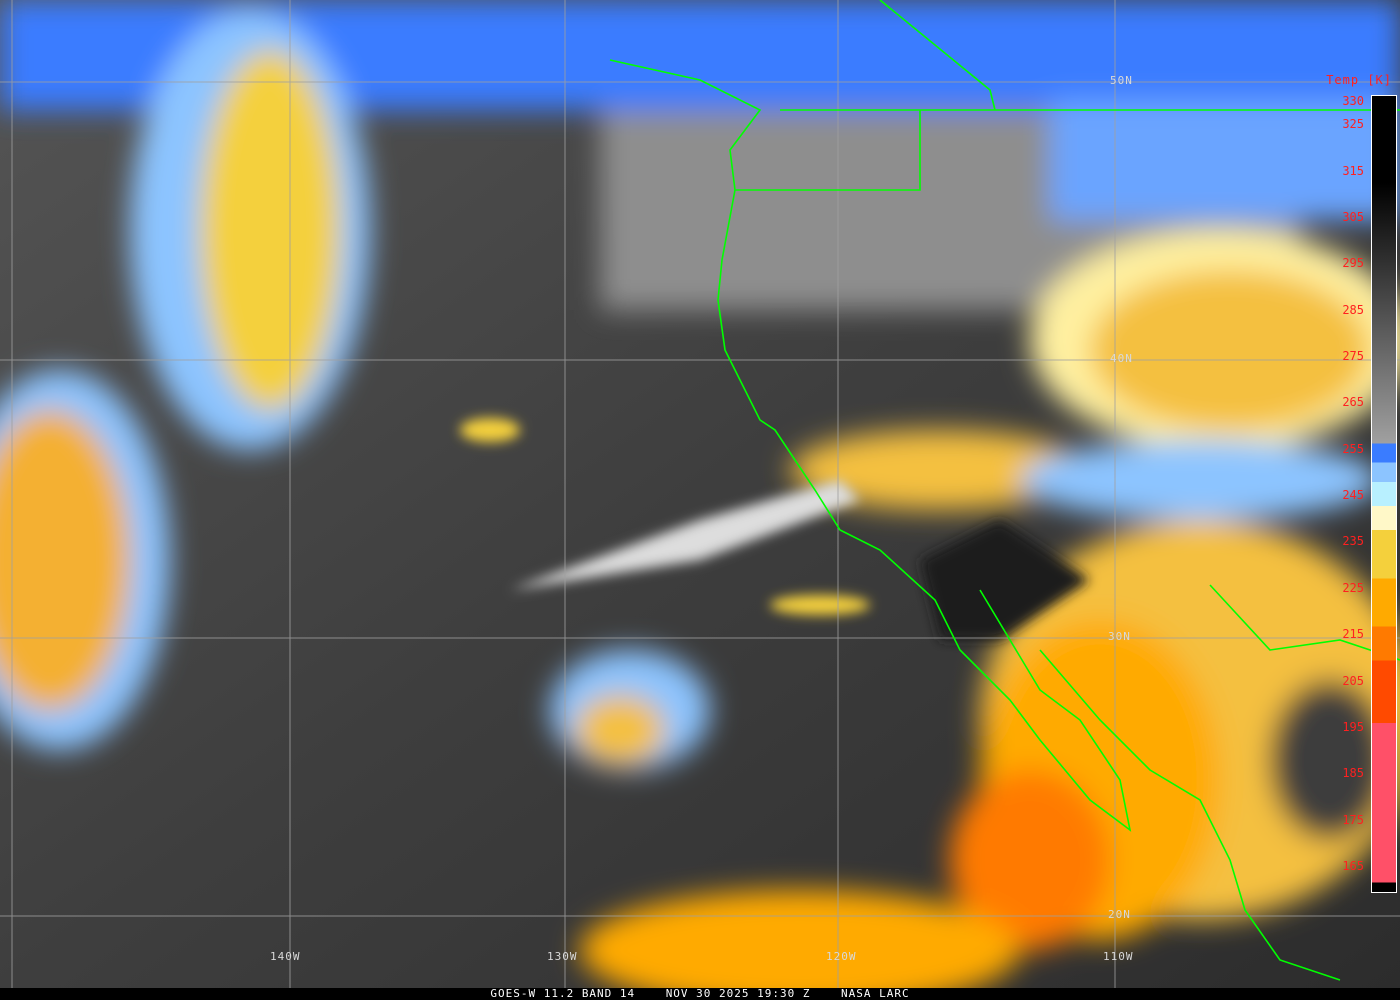 This screenshot has height=1000, width=1400. What do you see at coordinates (1353, 101) in the screenshot?
I see `colorbar-tick-label: 330` at bounding box center [1353, 101].